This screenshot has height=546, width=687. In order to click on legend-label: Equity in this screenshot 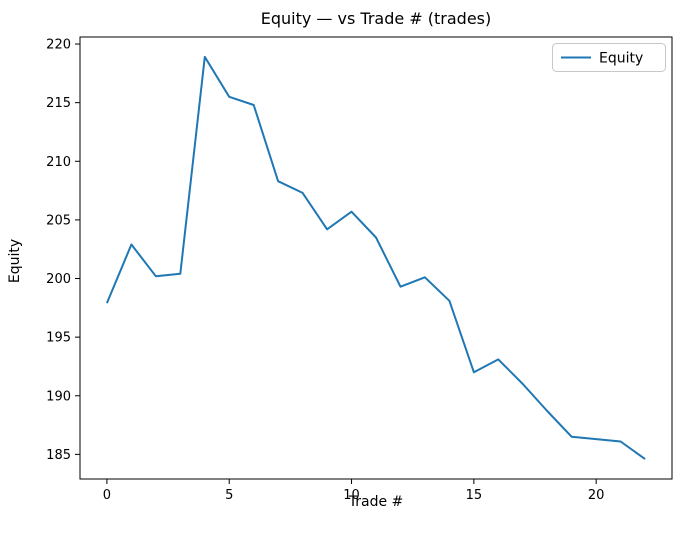, I will do `click(621, 59)`.